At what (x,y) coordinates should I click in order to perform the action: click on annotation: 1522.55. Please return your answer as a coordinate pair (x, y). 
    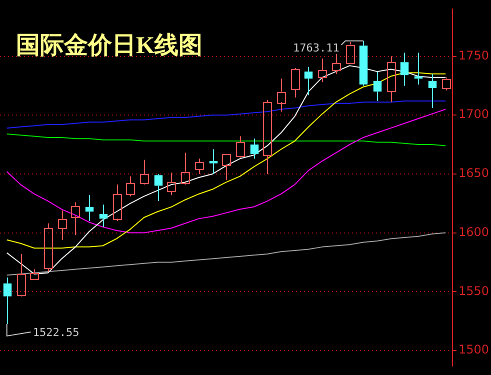
    Looking at the image, I should click on (56, 332).